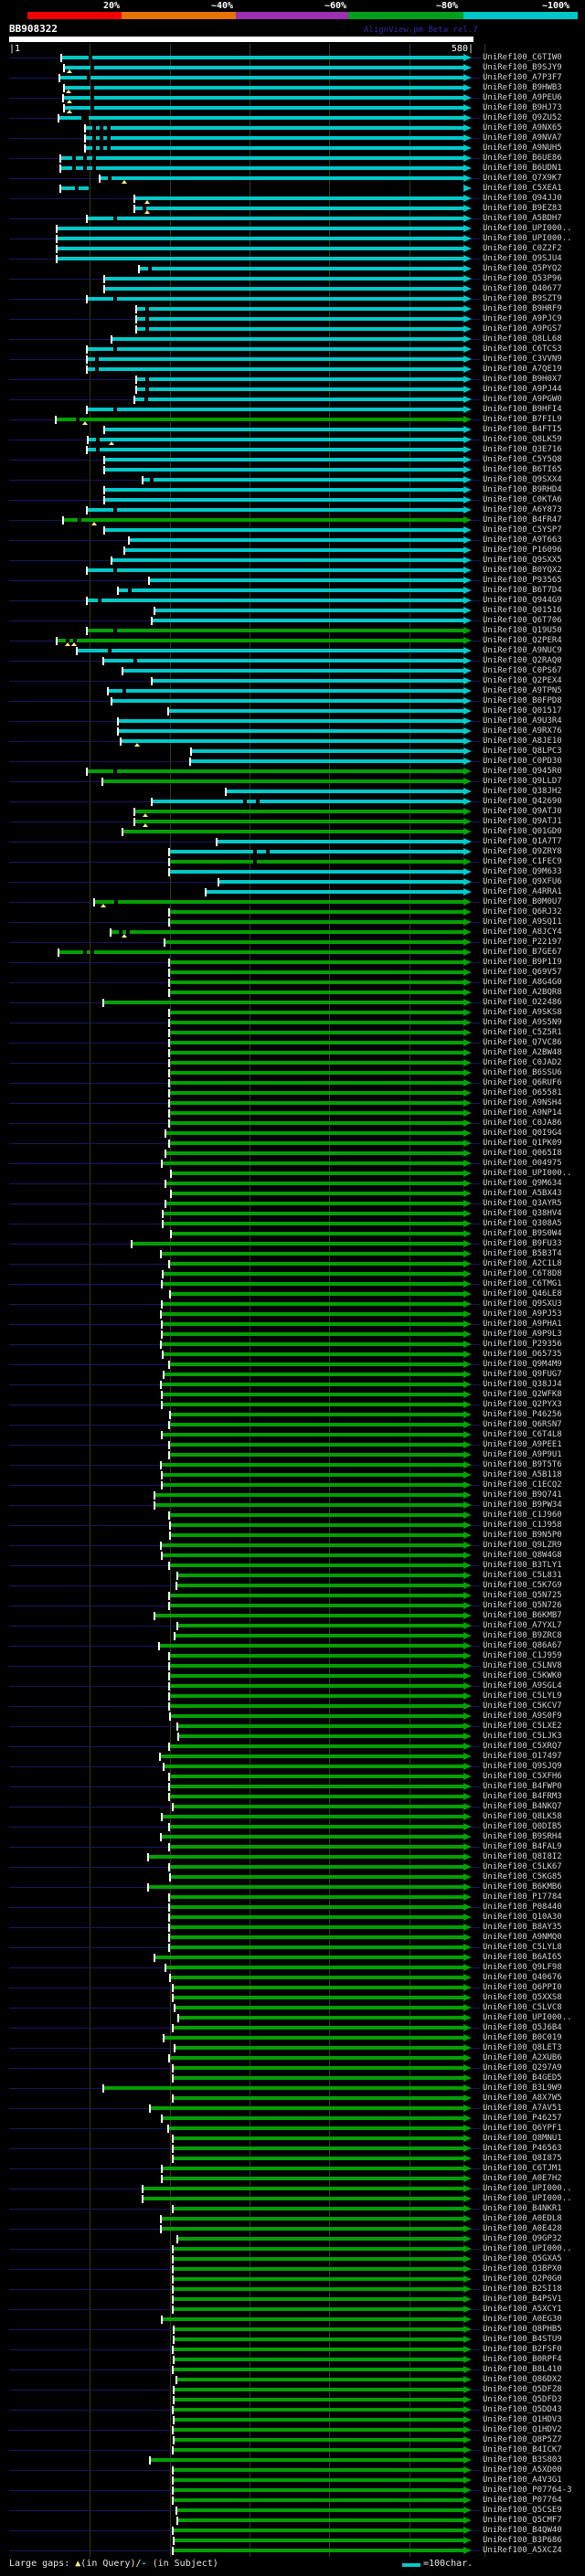  I want to click on hit-label: UniRef100_B9ZRC8, so click(522, 1635).